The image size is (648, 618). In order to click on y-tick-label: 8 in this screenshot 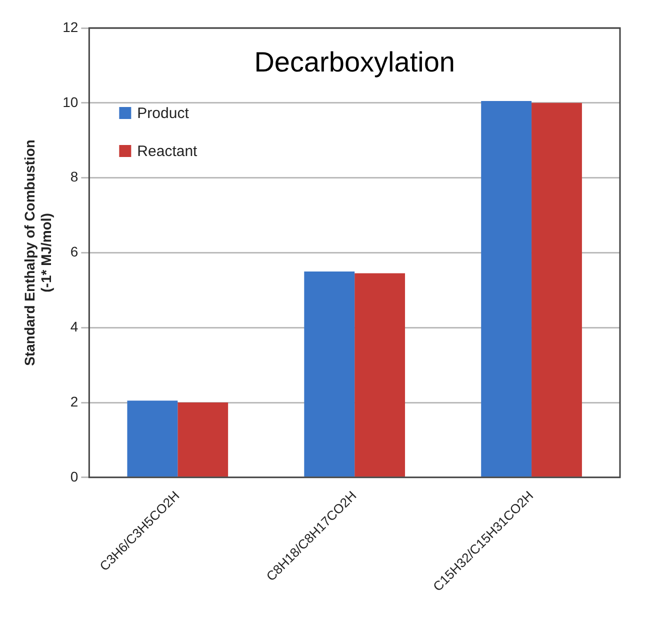, I will do `click(74, 176)`.